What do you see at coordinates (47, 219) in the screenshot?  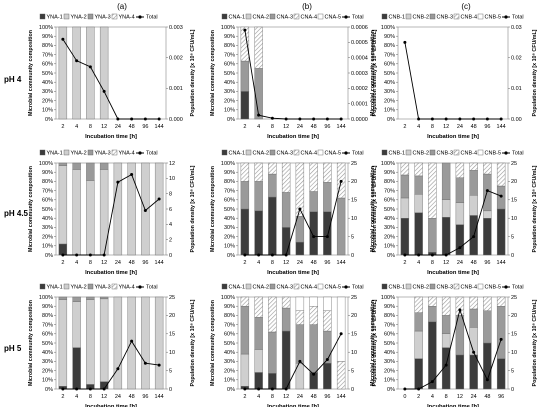 I see `y-tick-label: 40%` at bounding box center [47, 219].